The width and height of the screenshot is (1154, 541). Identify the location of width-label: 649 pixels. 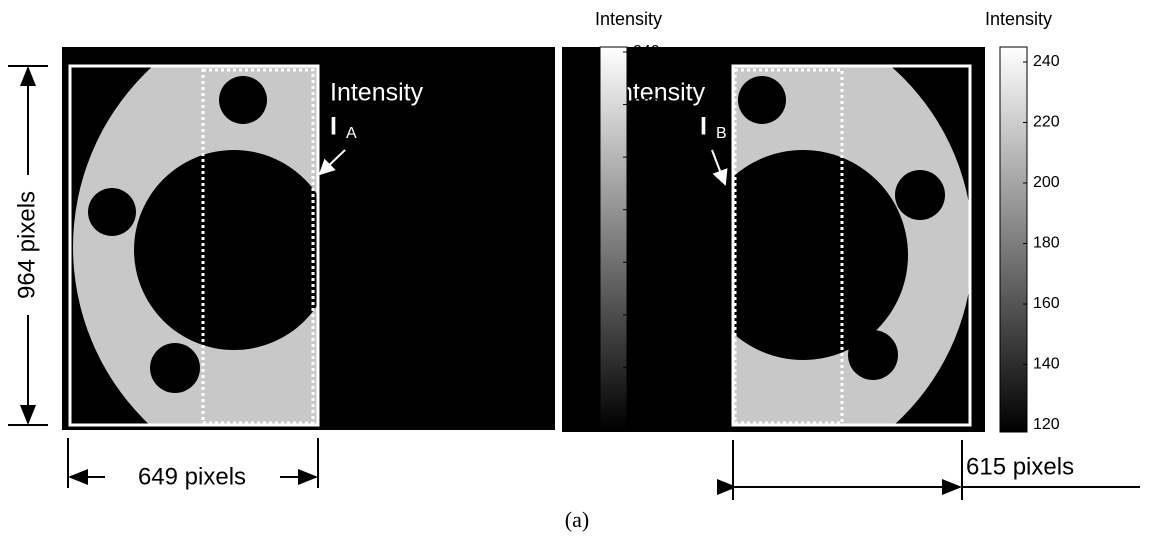
(192, 476).